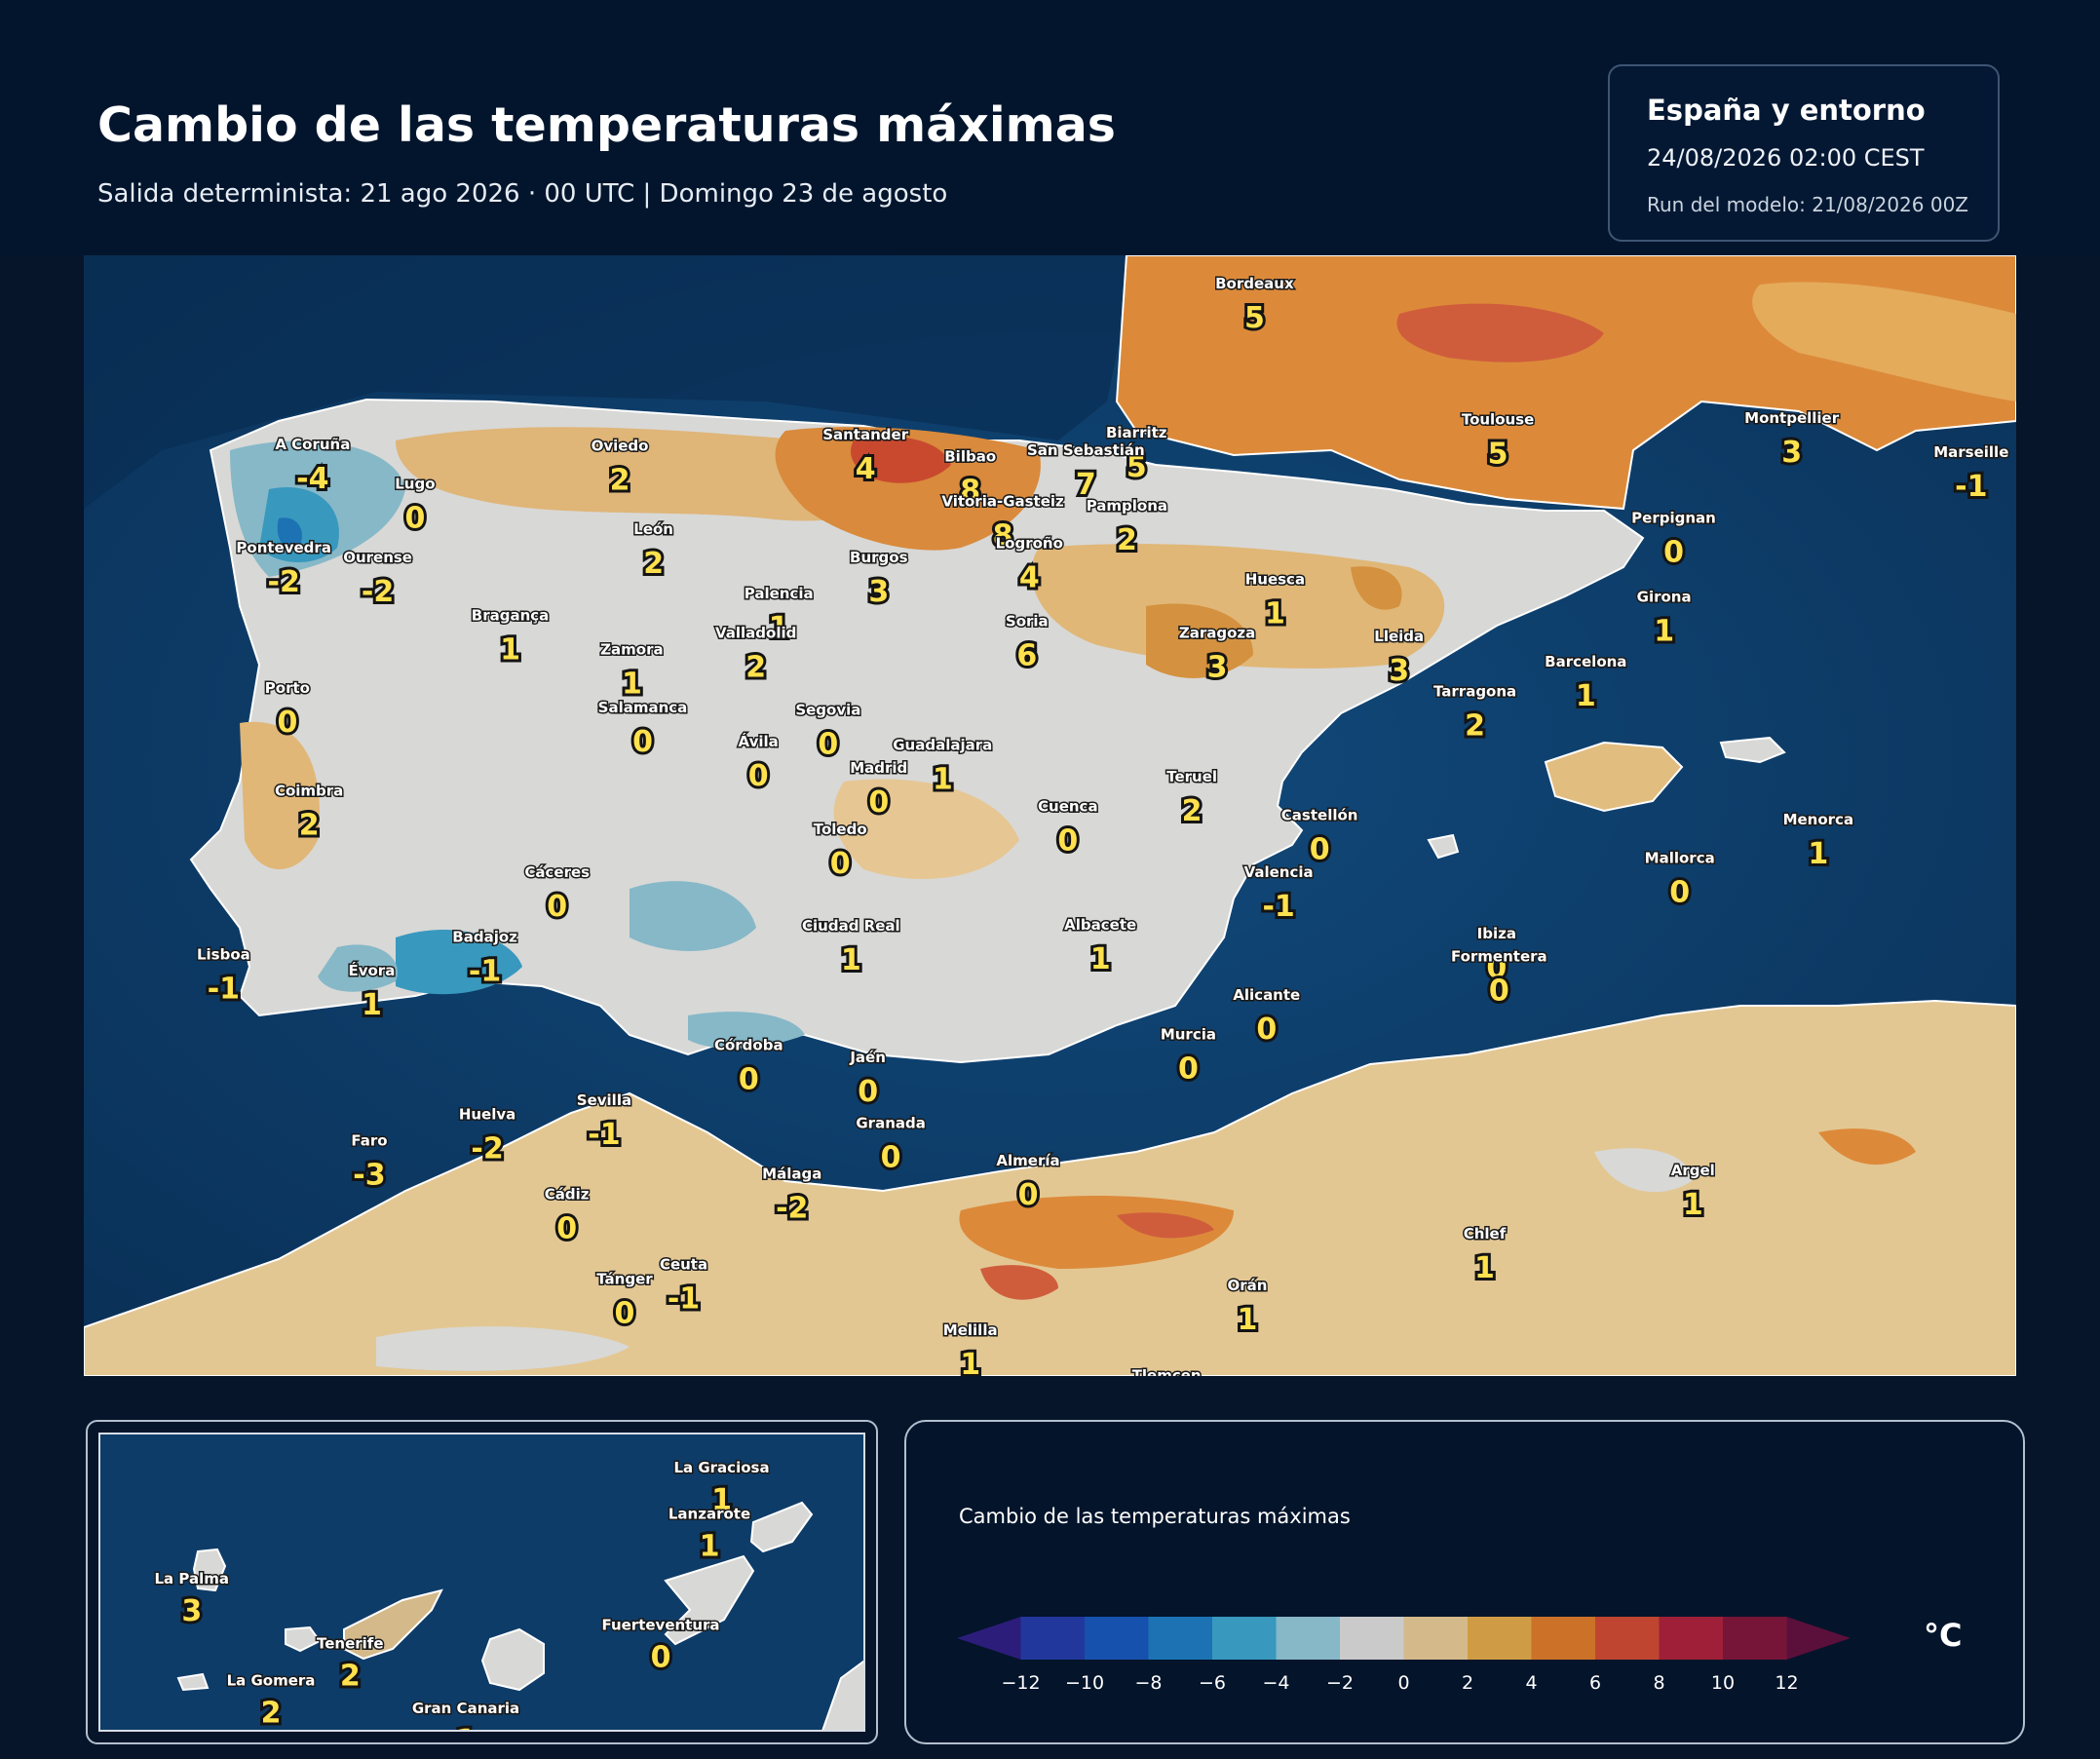 Image resolution: width=2100 pixels, height=1759 pixels. Describe the element at coordinates (1658, 1683) in the screenshot. I see `legend-tick-label: 8` at that location.